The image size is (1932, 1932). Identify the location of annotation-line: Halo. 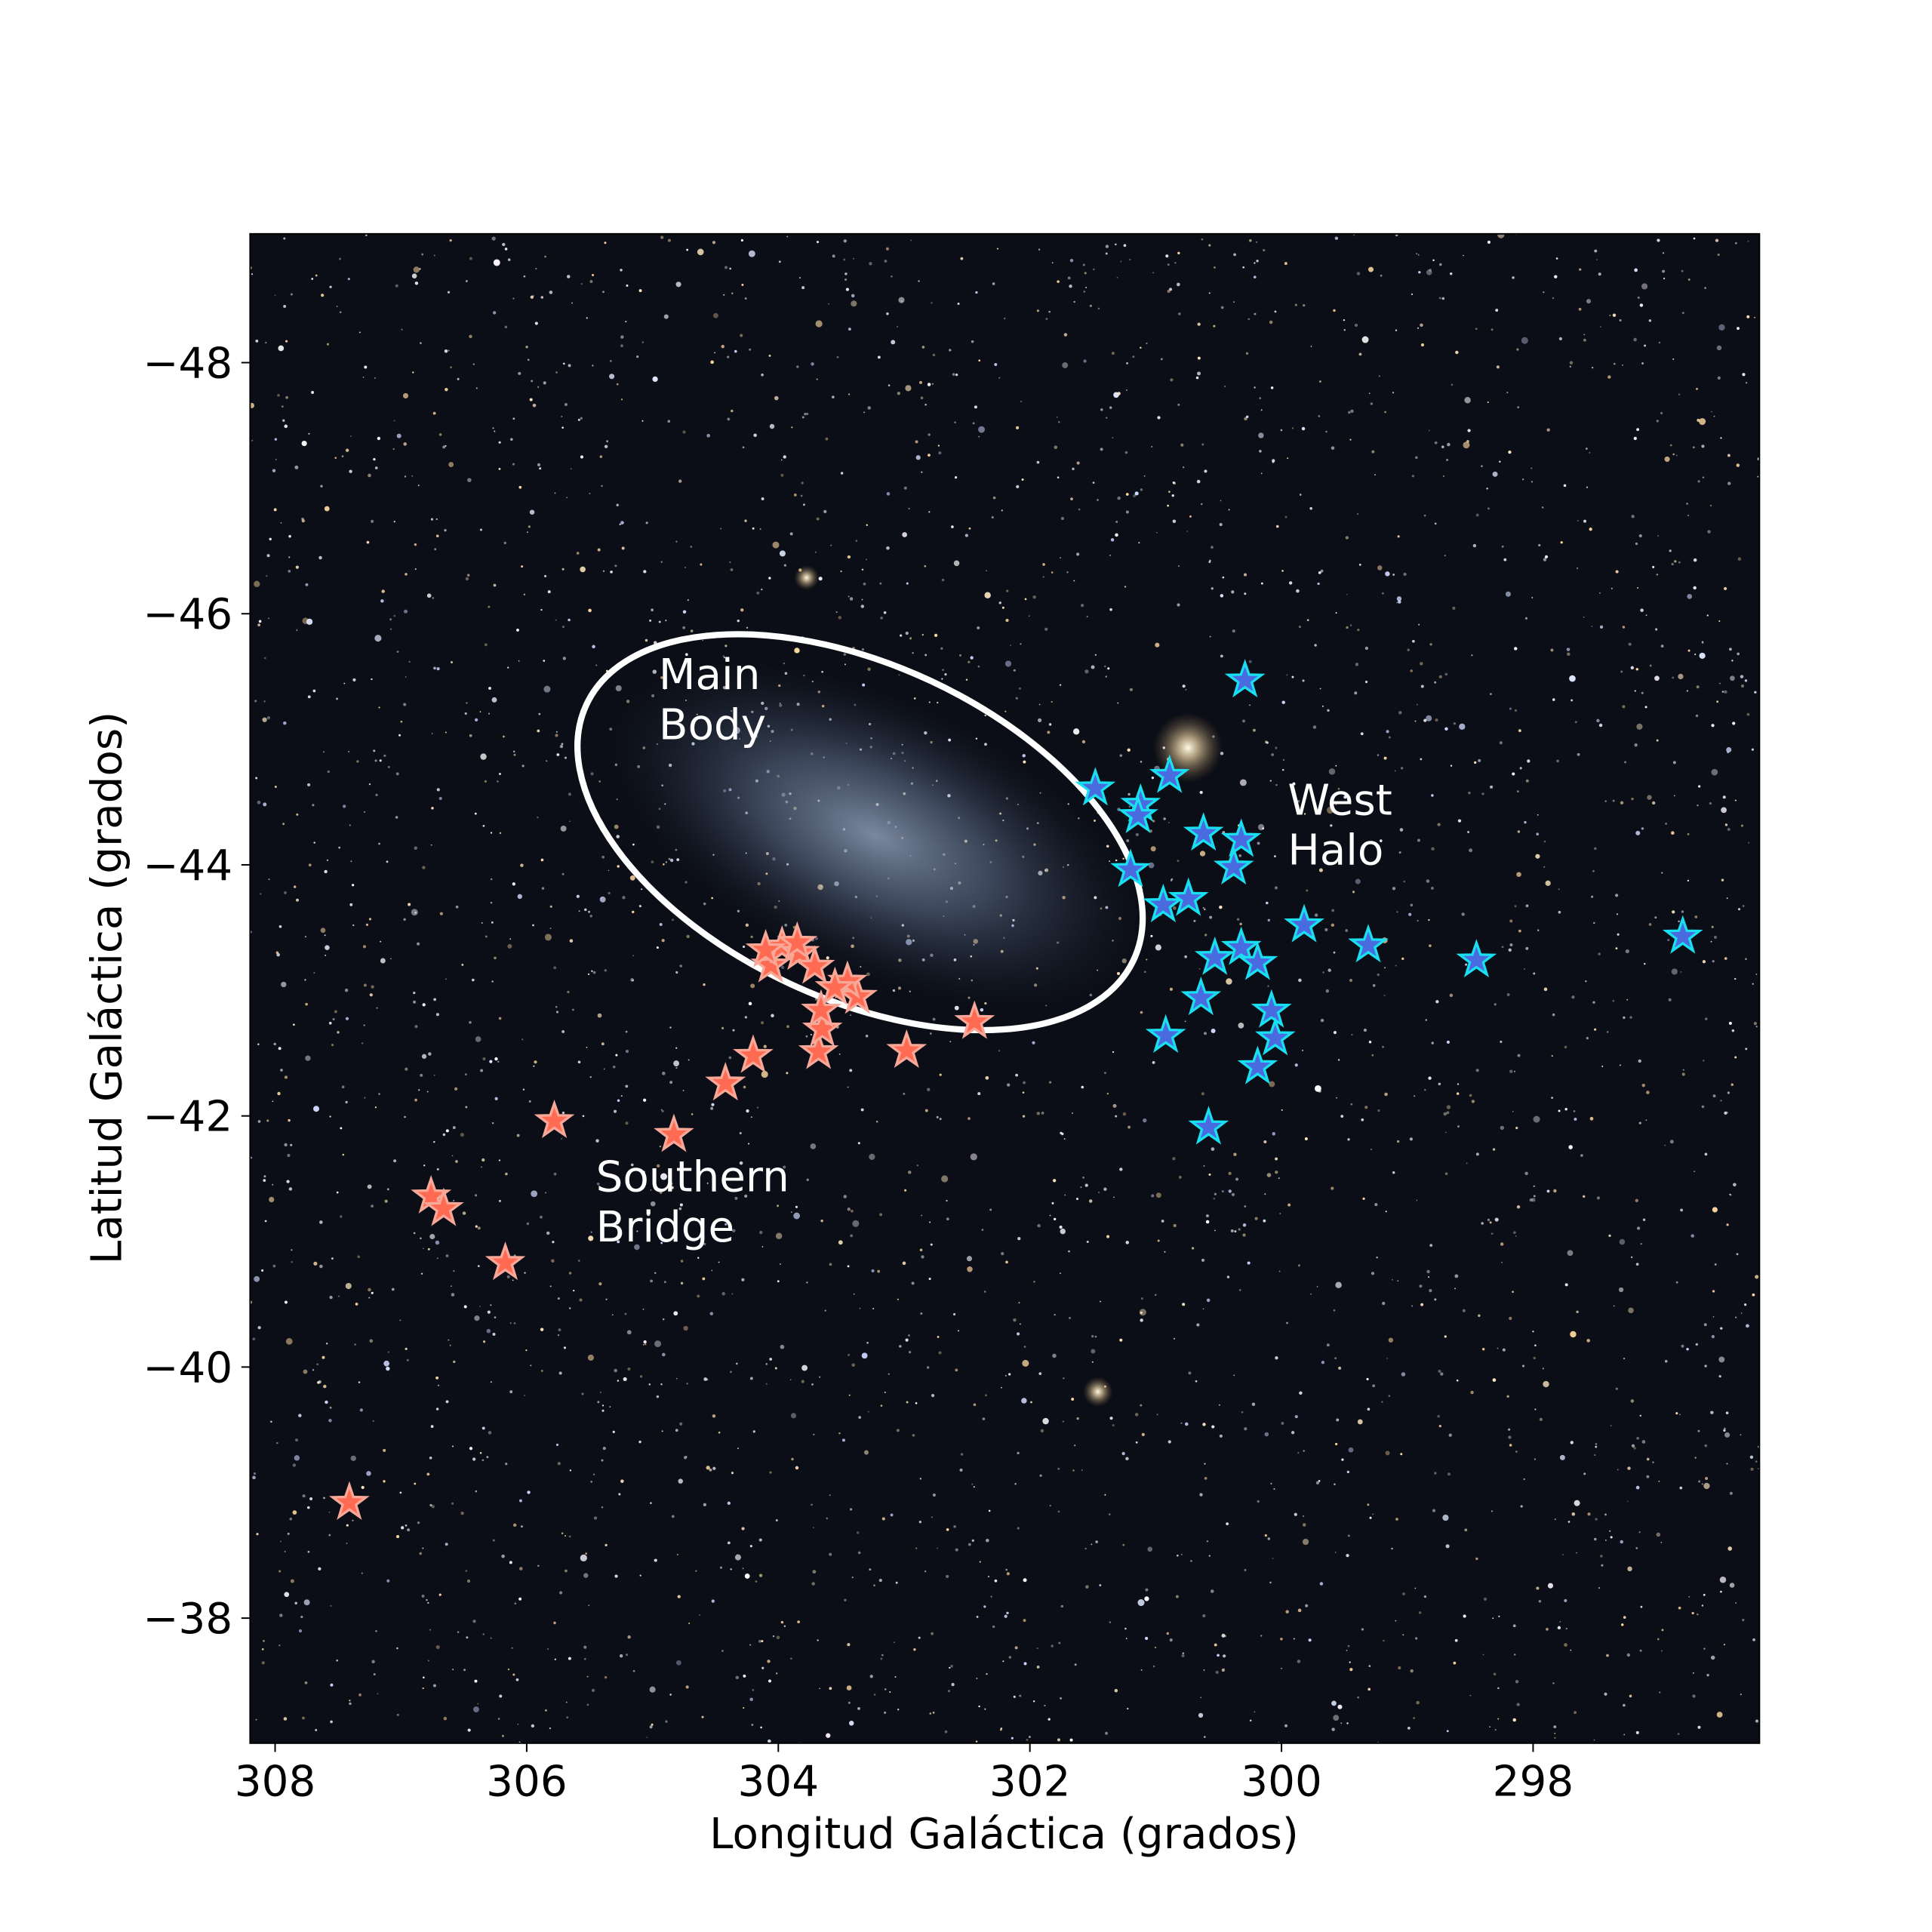
(1335, 850).